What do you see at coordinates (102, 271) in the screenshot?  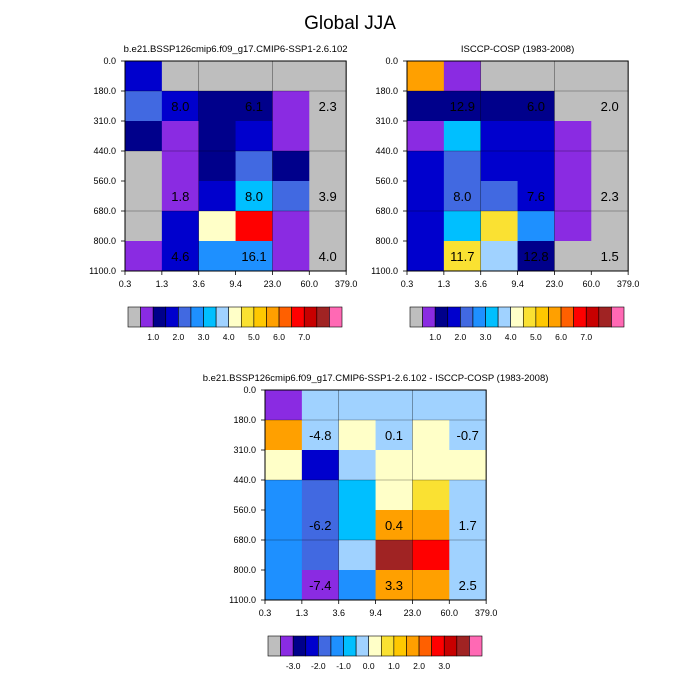 I see `y-tick-label: 1100.0` at bounding box center [102, 271].